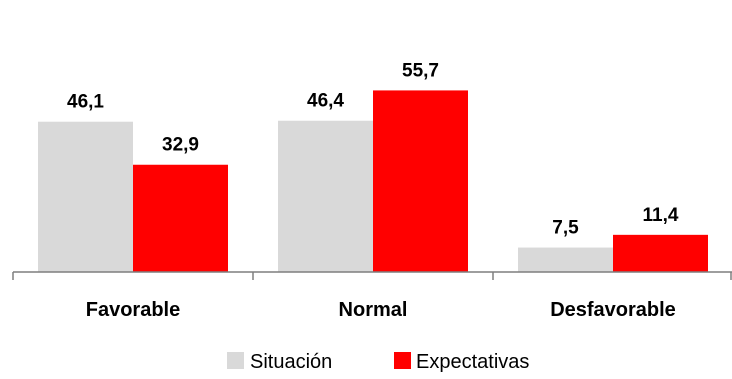  I want to click on legend-swatch-expectativas, so click(402, 360).